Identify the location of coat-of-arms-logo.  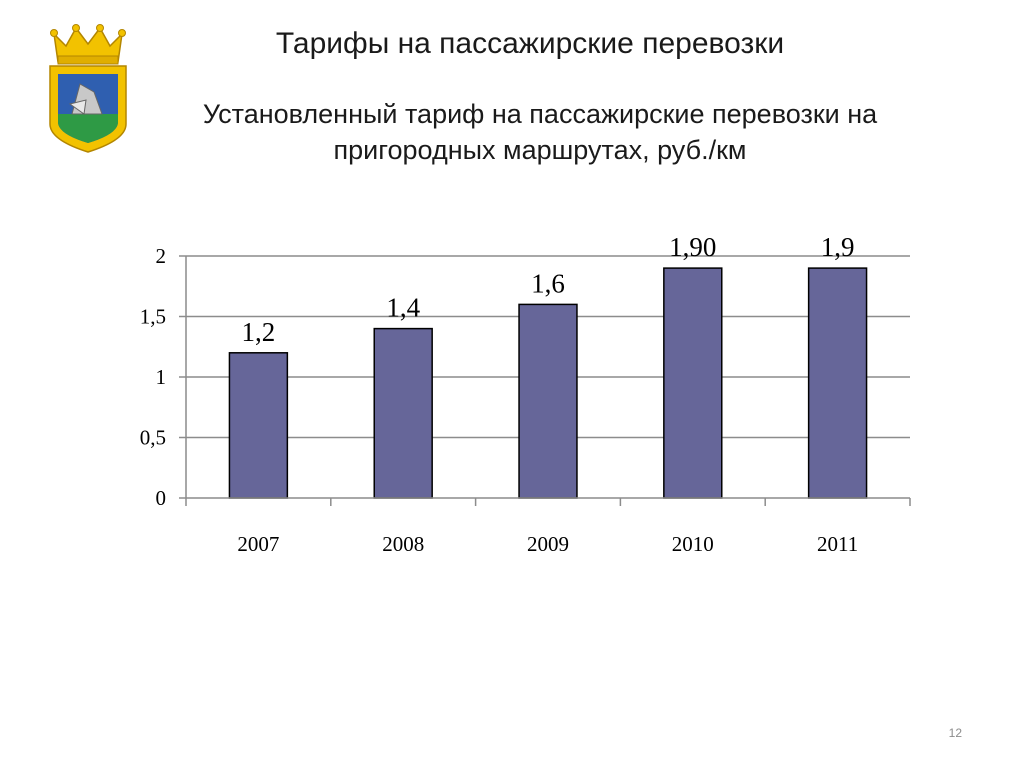
(88, 88).